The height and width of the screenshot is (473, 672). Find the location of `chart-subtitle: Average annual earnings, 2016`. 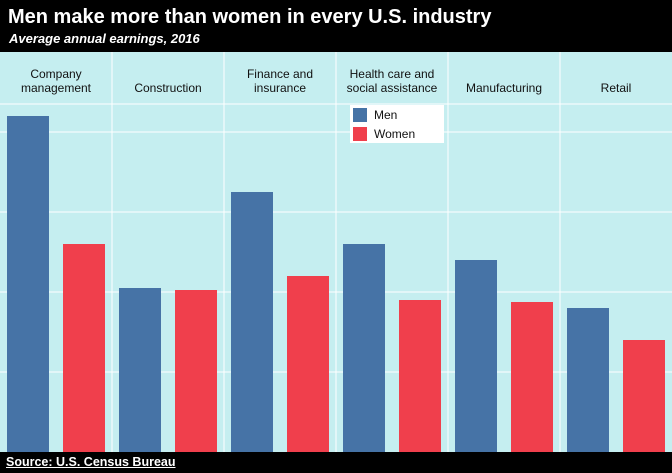

chart-subtitle: Average annual earnings, 2016 is located at coordinates (104, 38).